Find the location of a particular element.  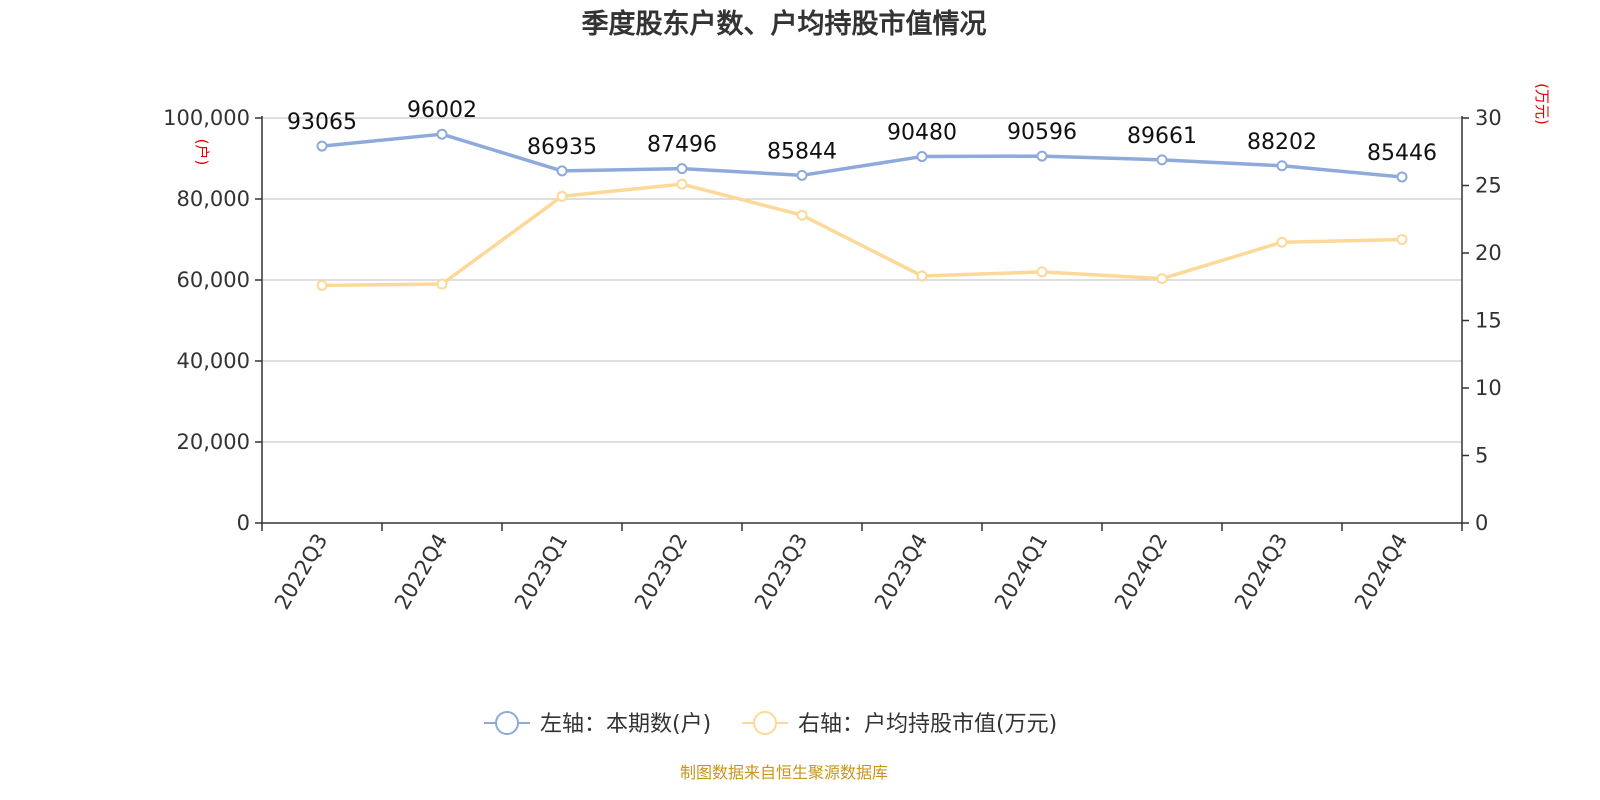

data-label: 87496 is located at coordinates (682, 145).